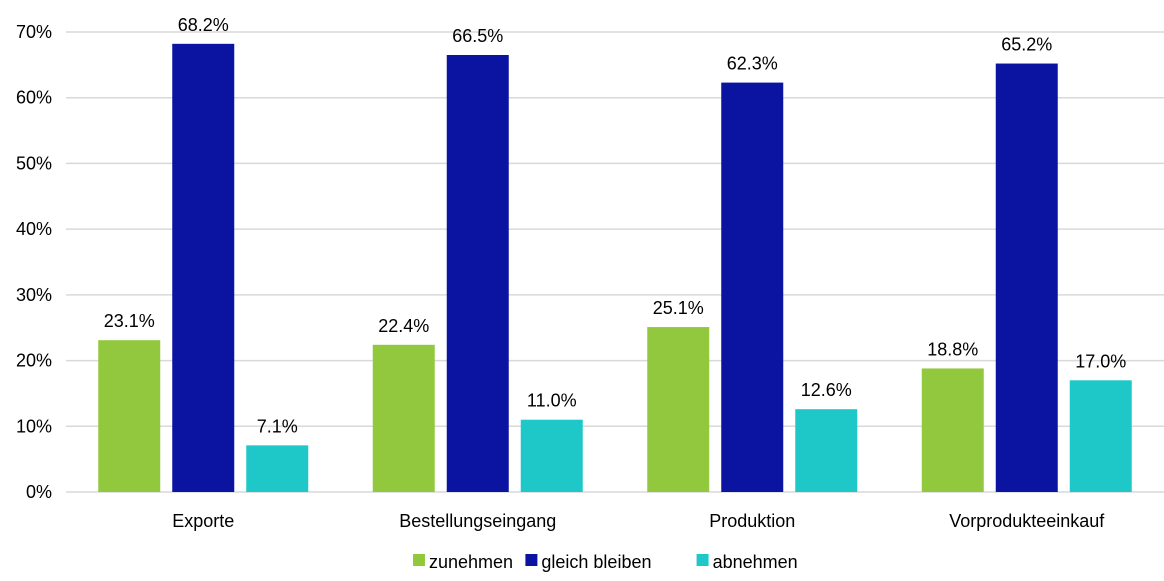 The width and height of the screenshot is (1164, 581). Describe the element at coordinates (755, 562) in the screenshot. I see `legend-label: abnehmen` at that location.